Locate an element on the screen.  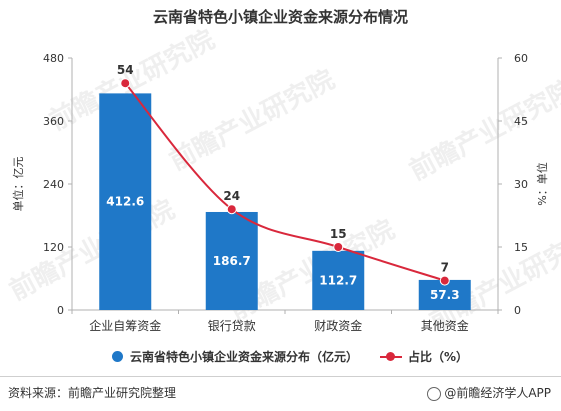
chart-legend: 云南省特色小镇企业资金来源分布（亿元） 占比（%） is located at coordinates (292, 357).